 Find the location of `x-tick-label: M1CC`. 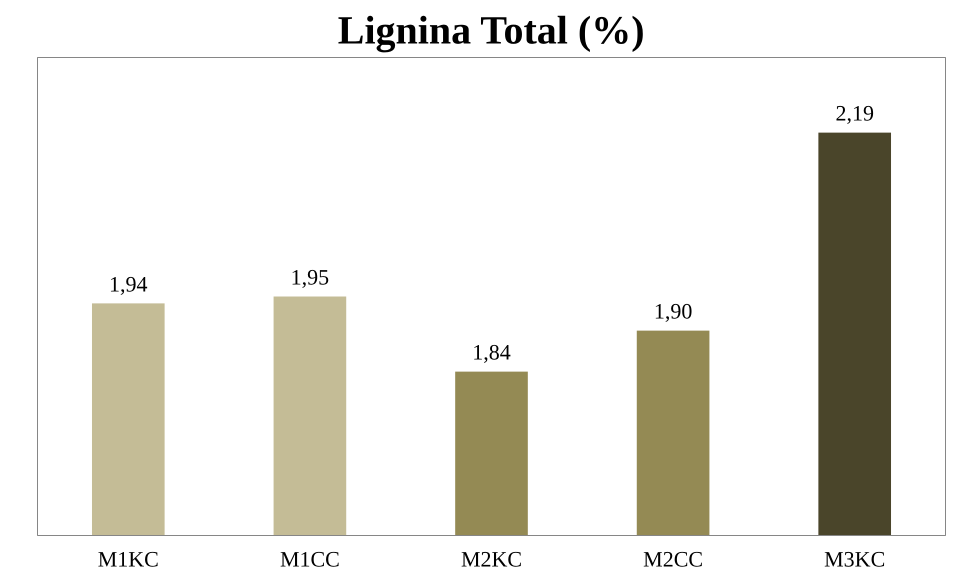

x-tick-label: M1CC is located at coordinates (310, 559).